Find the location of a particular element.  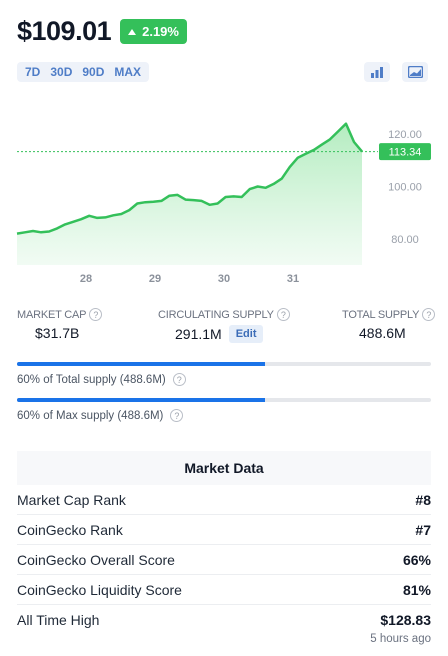

x-tick-label: 29 is located at coordinates (155, 279).